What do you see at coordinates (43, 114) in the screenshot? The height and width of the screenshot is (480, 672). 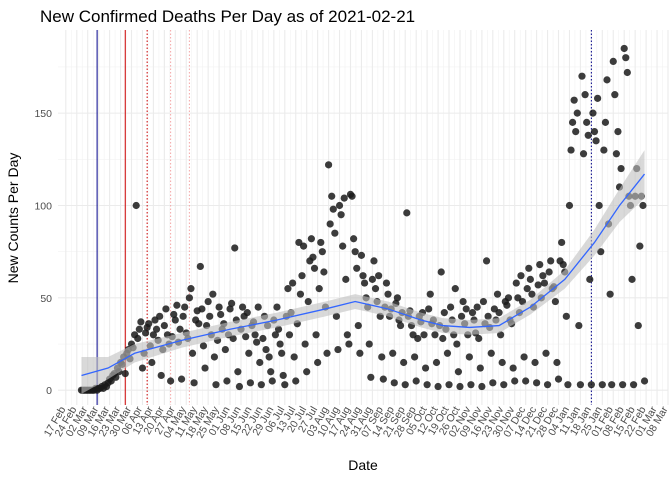 I see `y-tick-label: 150` at bounding box center [43, 114].